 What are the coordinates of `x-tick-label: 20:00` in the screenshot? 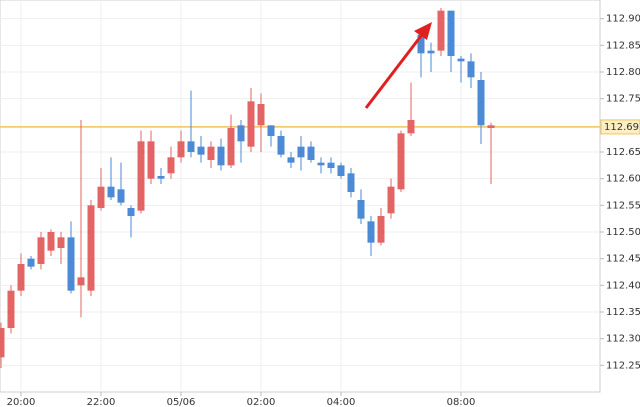 It's located at (21, 402).